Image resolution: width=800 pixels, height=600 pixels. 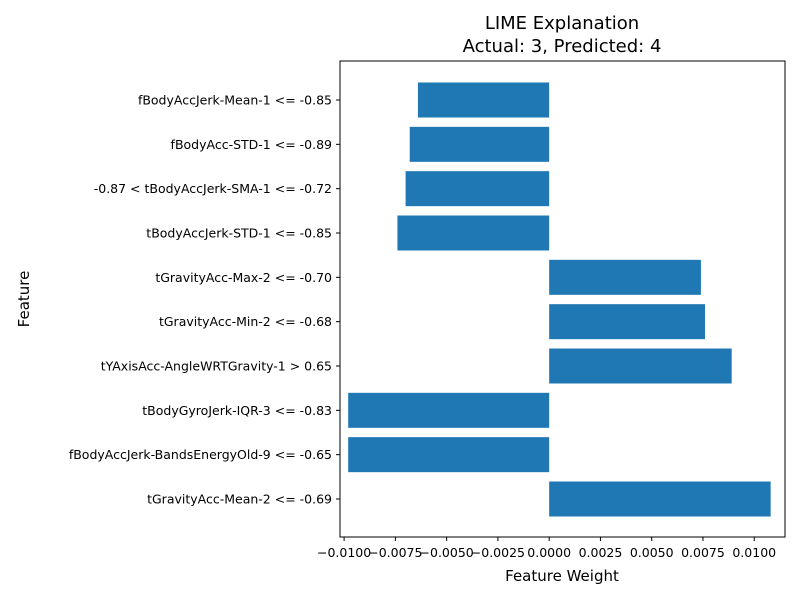 What do you see at coordinates (24, 299) in the screenshot?
I see `y-axis-label: Feature` at bounding box center [24, 299].